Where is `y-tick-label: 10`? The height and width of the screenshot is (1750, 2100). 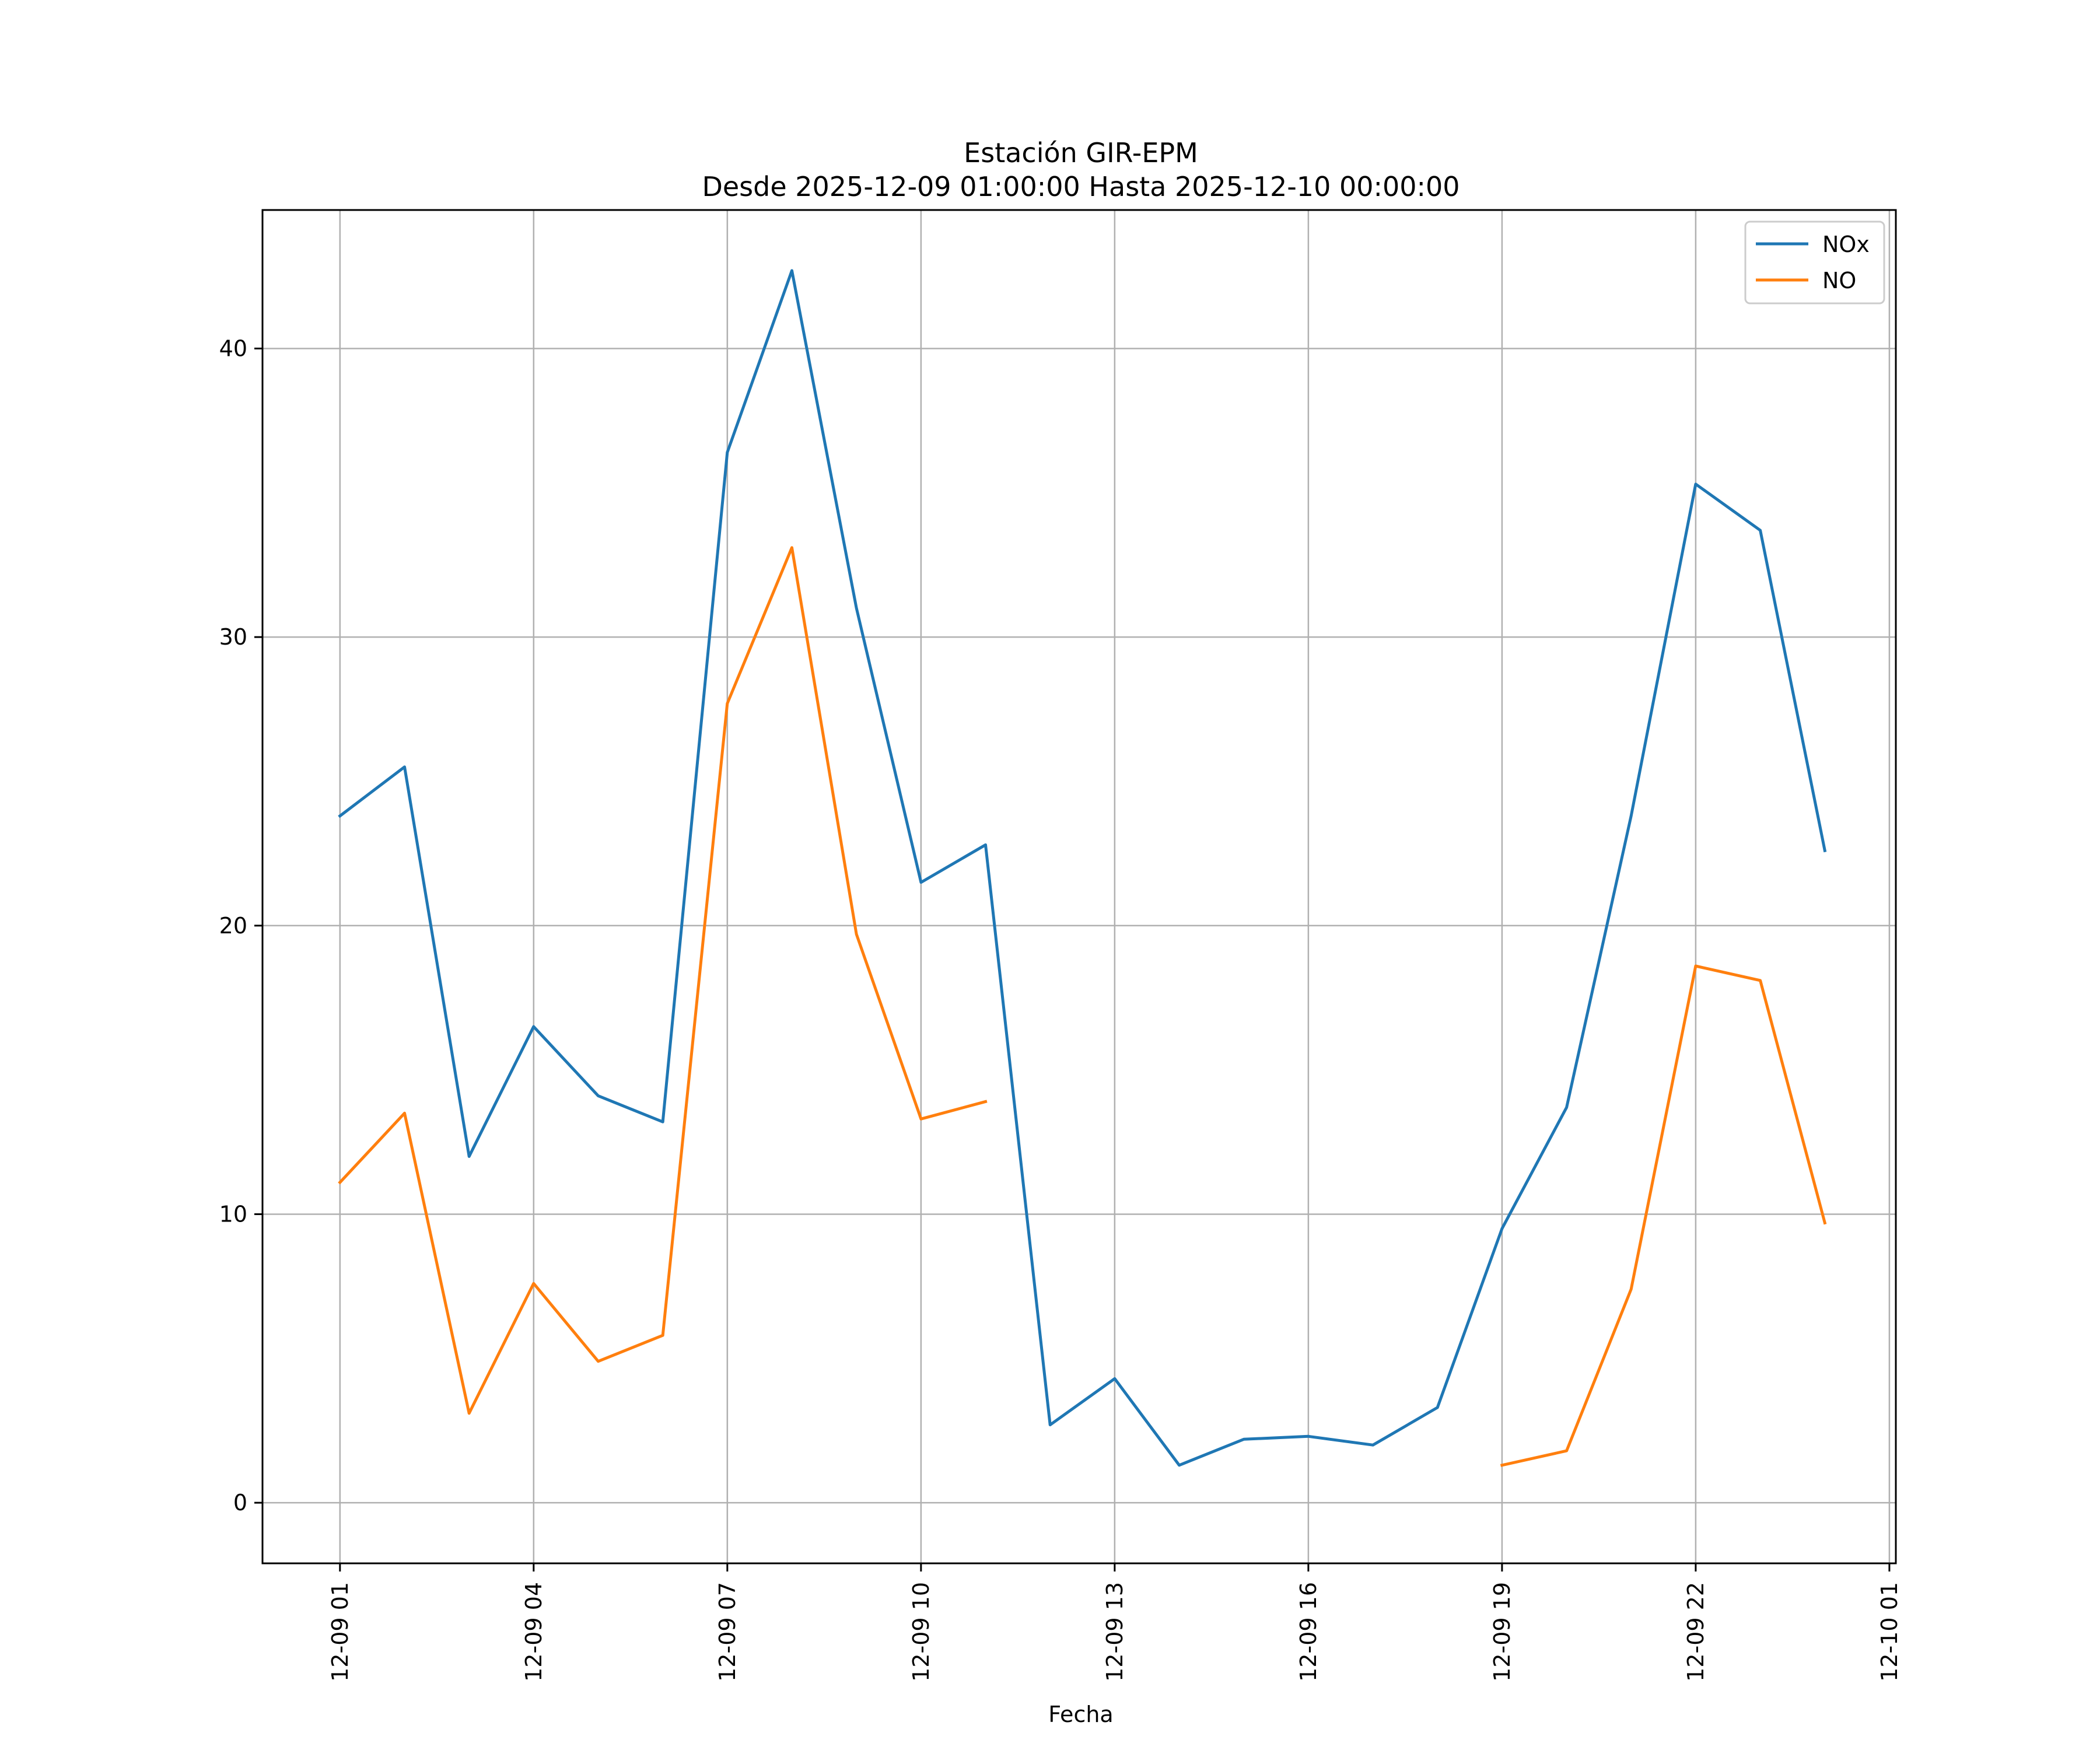 y-tick-label: 10 is located at coordinates (233, 1214).